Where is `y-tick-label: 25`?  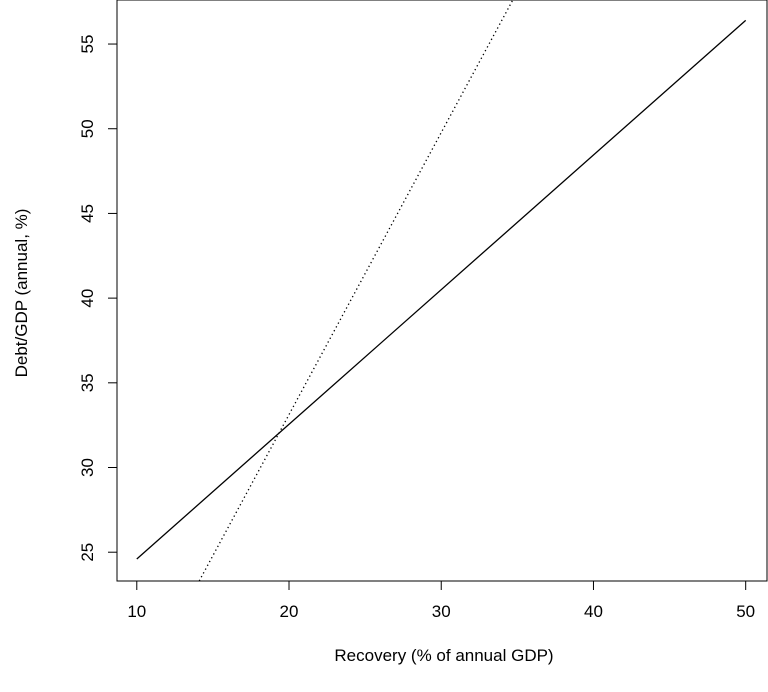
y-tick-label: 25 is located at coordinates (87, 552).